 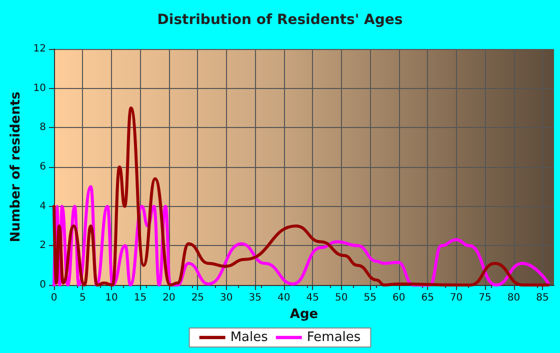 I want to click on y-tick-label: 0, so click(x=43, y=285).